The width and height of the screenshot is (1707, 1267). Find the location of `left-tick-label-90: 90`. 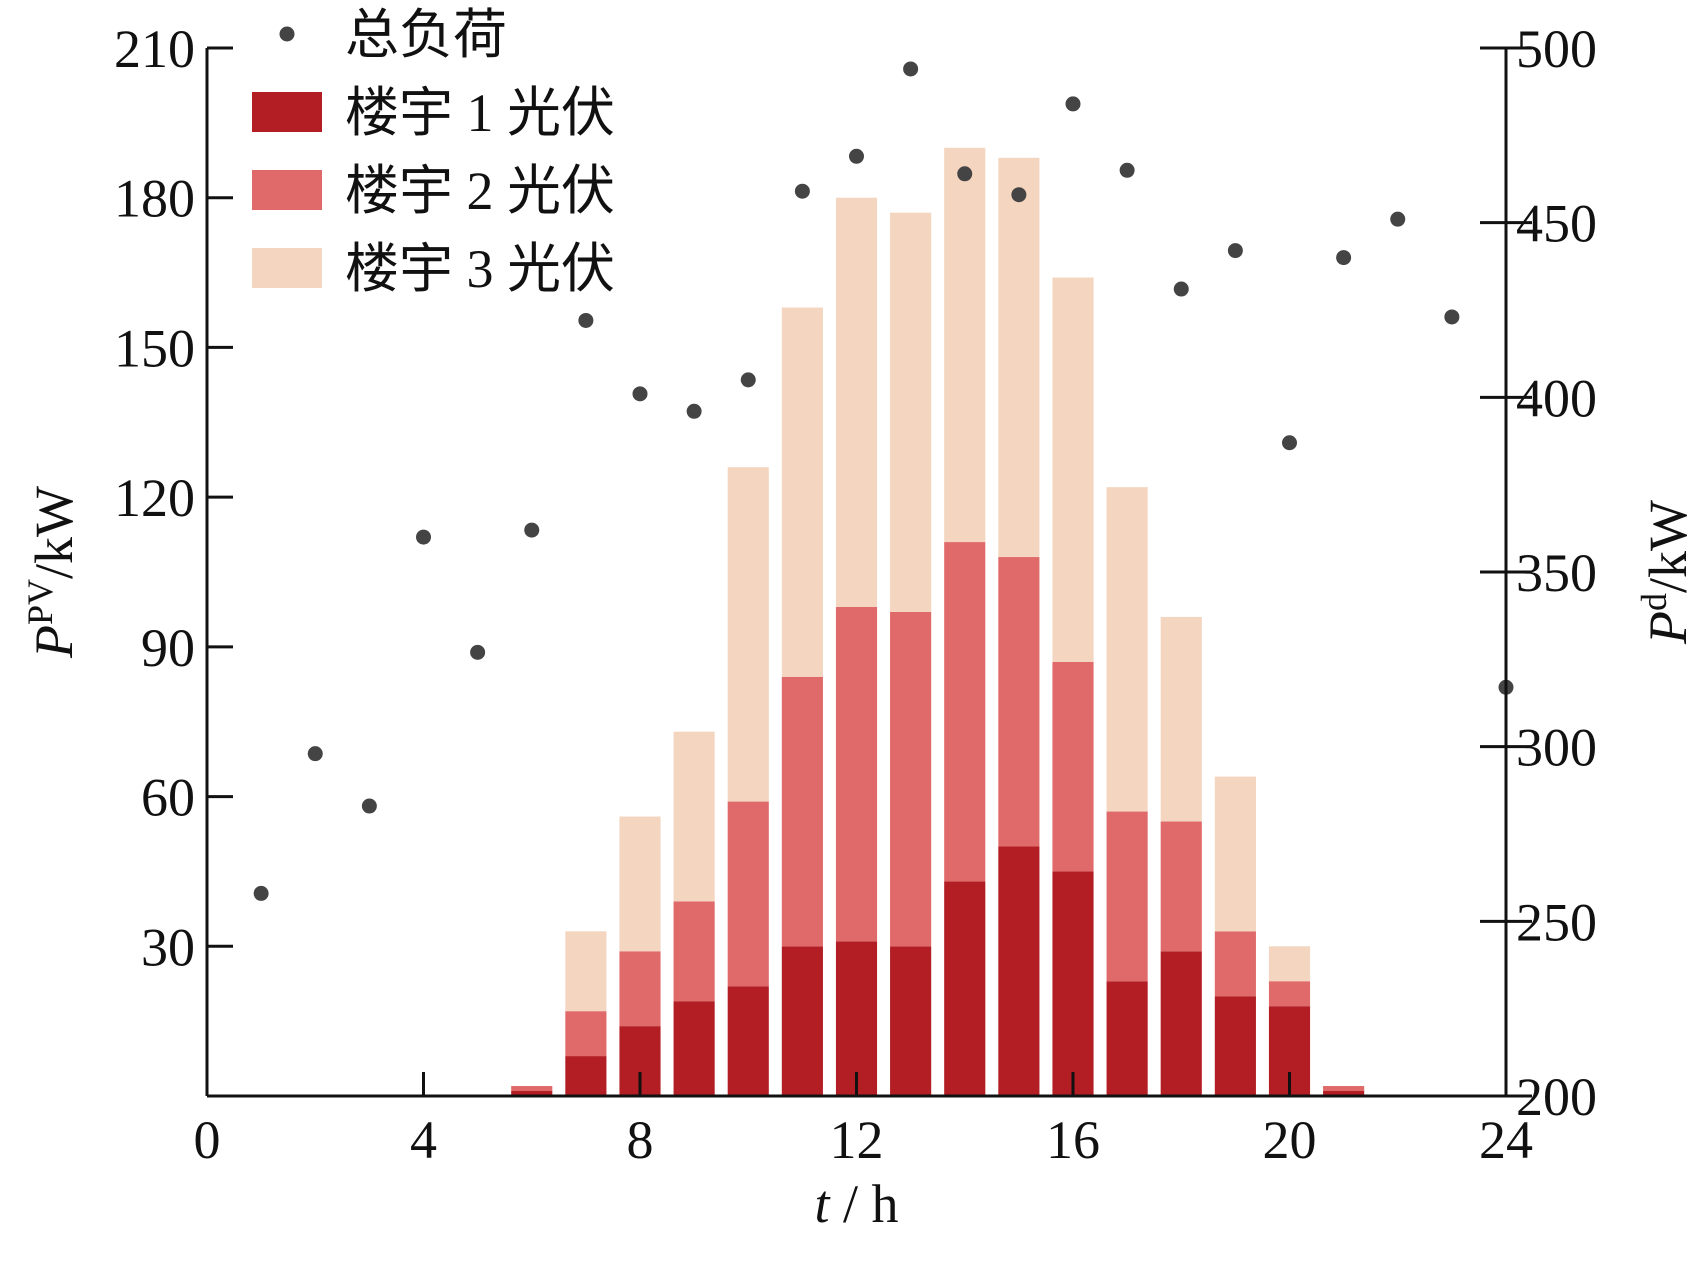

left-tick-label-90: 90 is located at coordinates (168, 648).